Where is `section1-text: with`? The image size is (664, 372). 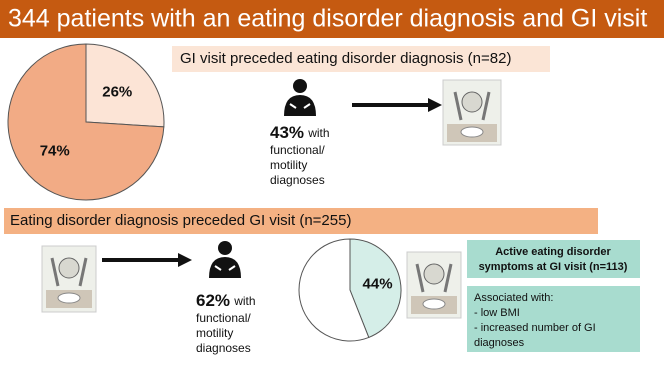
section1-text: with is located at coordinates (318, 133).